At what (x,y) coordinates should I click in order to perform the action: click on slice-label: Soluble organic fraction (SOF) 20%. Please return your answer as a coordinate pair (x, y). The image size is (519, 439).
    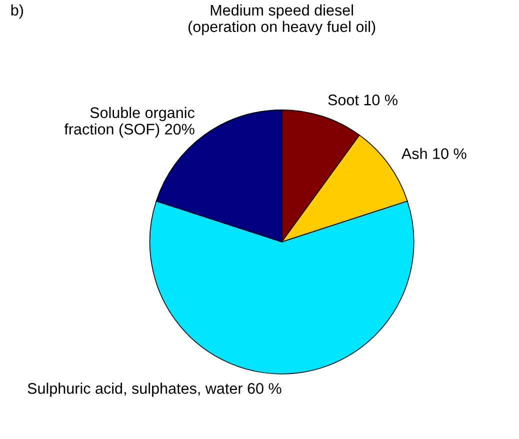
    Looking at the image, I should click on (129, 122).